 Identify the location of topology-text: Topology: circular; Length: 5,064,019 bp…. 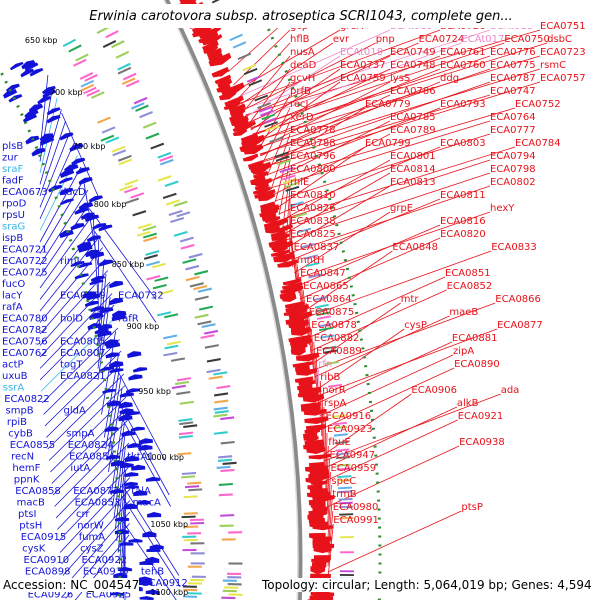
(427, 585).